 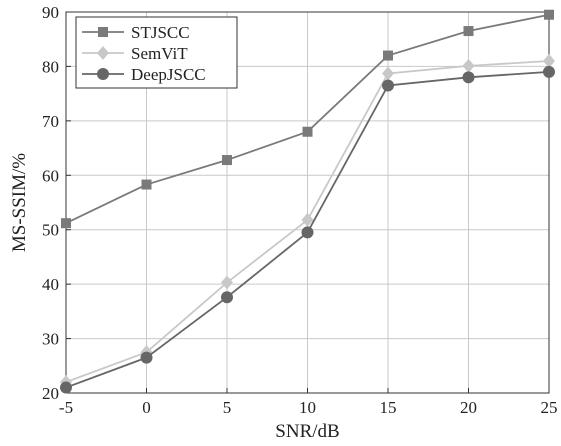 I want to click on y-tick-label: 80, so click(x=50, y=66).